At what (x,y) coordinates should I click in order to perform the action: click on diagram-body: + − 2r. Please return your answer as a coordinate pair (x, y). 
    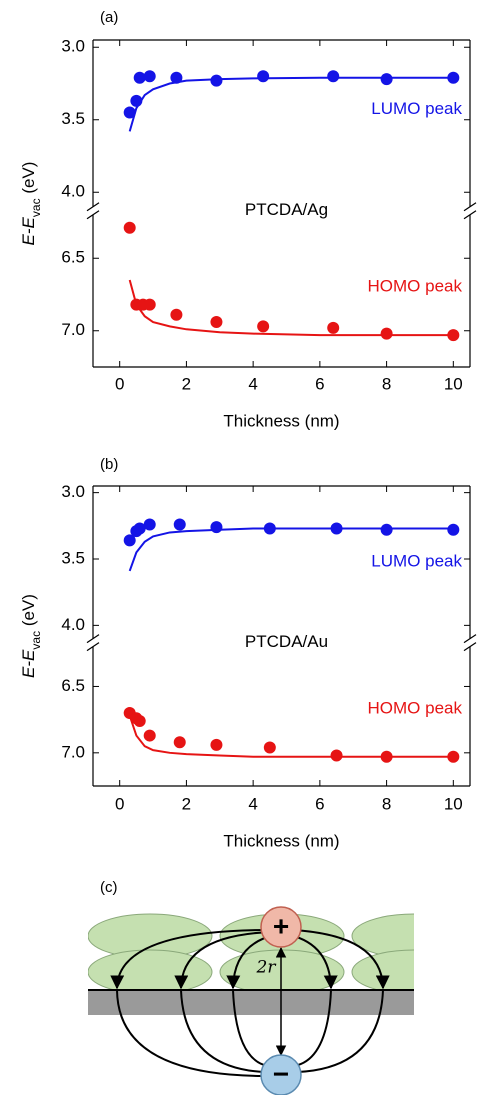
    Looking at the image, I should click on (251, 1000).